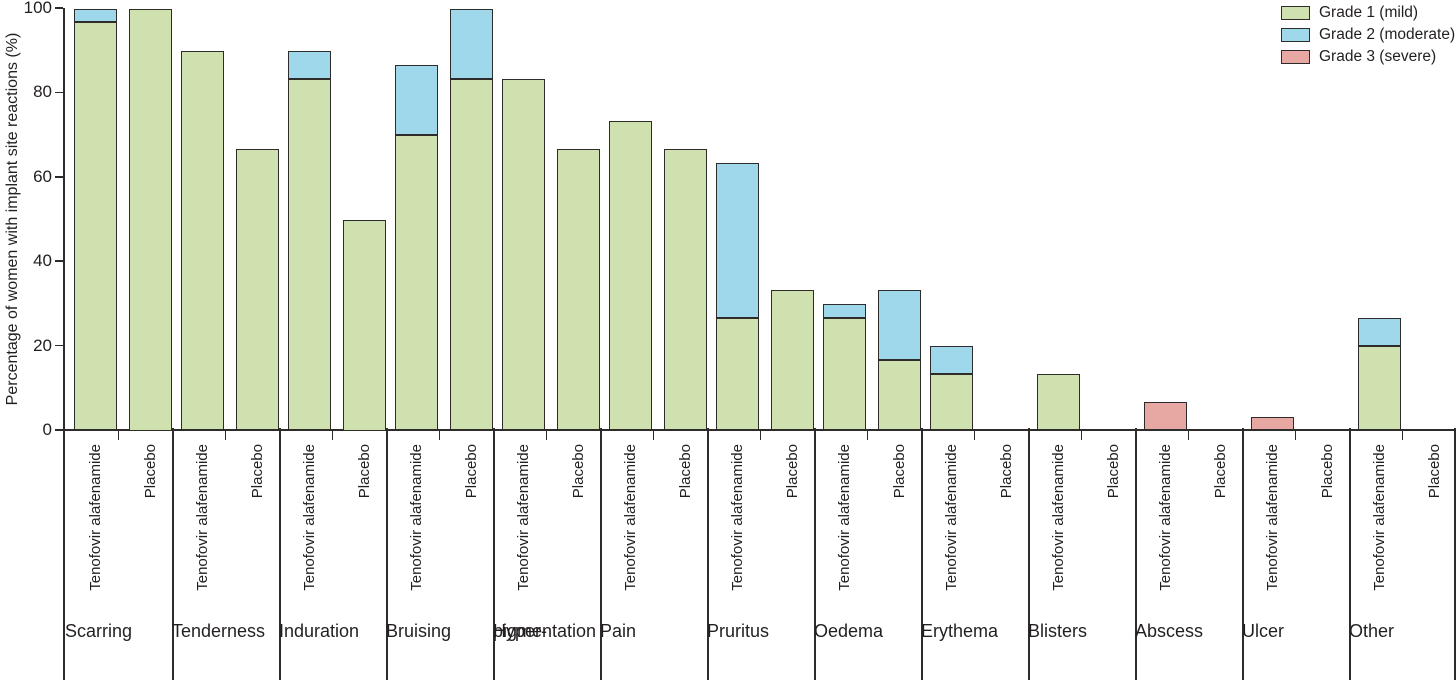  Describe the element at coordinates (47, 429) in the screenshot. I see `y-tick-label: 0` at that location.